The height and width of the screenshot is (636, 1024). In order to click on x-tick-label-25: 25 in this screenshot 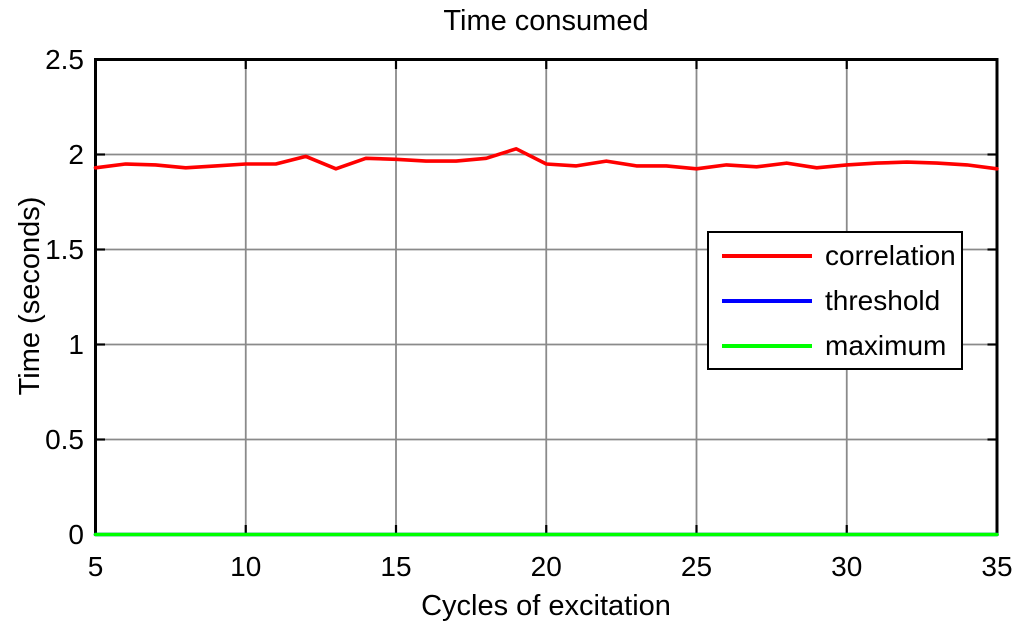, I will do `click(696, 566)`.